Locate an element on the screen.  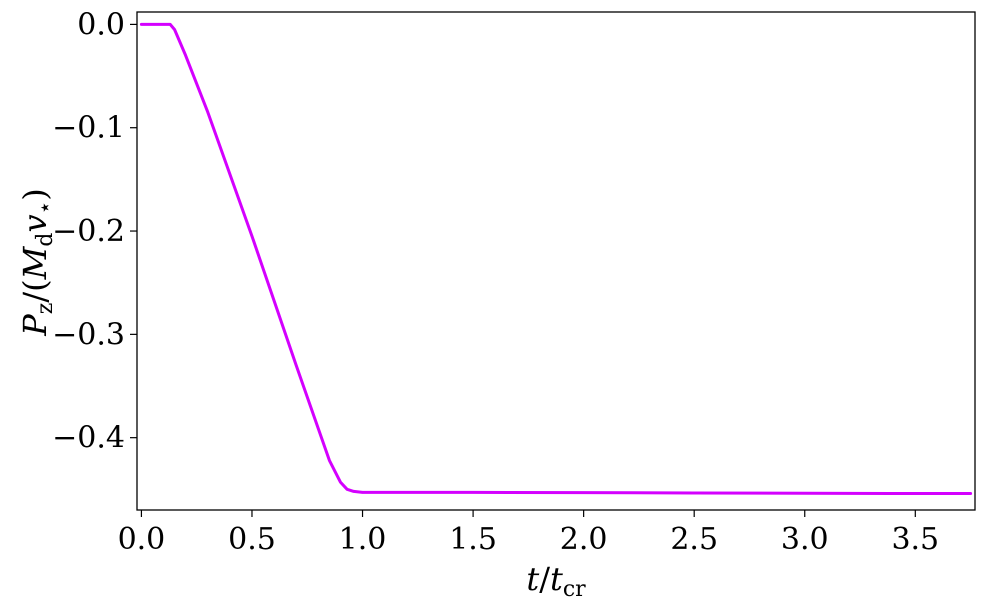
y-tick-label: −0.1 is located at coordinates (88, 128).